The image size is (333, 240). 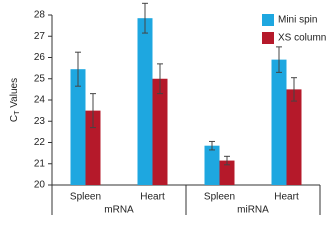 I want to click on y-tick-label: 23, so click(x=40, y=121).